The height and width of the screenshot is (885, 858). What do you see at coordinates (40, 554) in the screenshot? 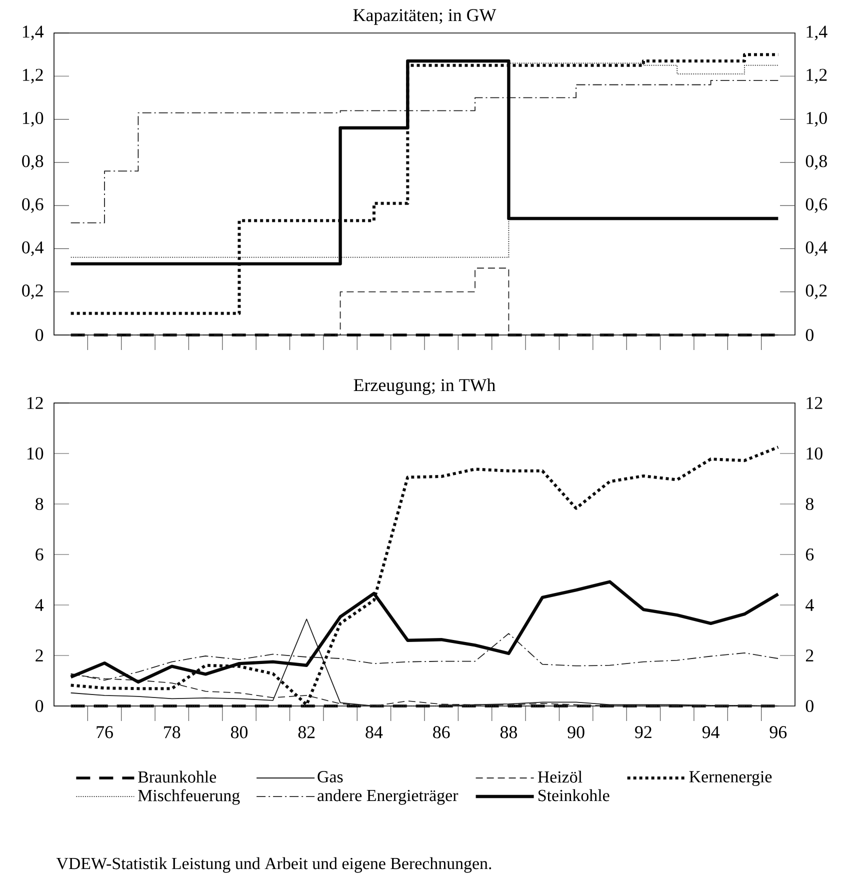
I see `y-tick-label: 6` at bounding box center [40, 554].